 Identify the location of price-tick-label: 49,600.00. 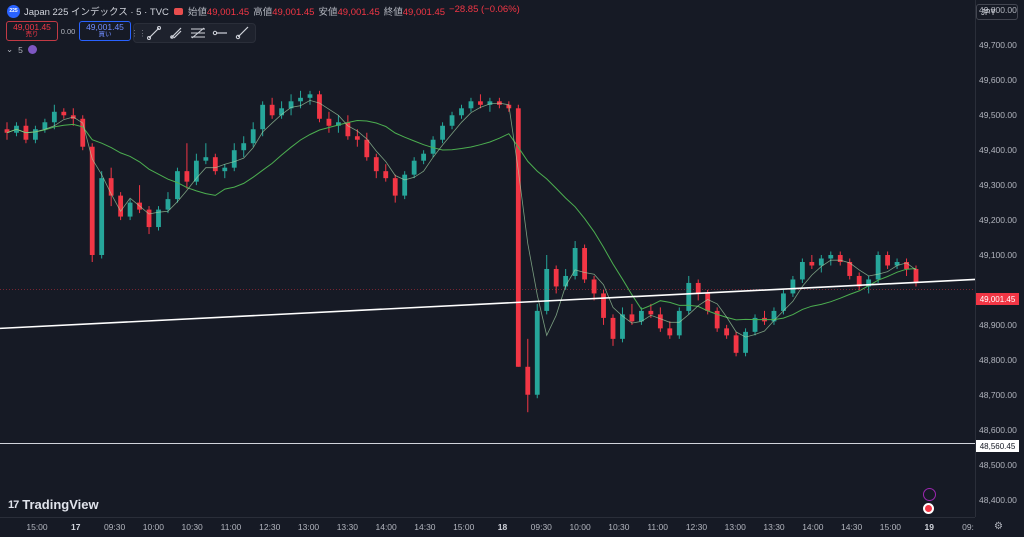
(998, 80).